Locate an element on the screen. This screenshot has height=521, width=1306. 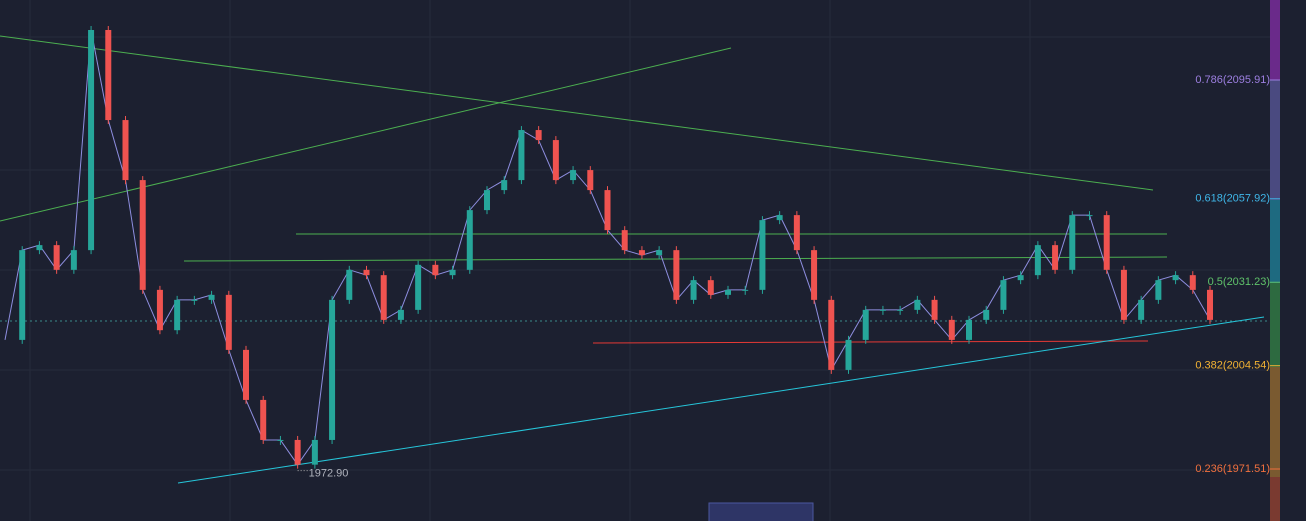
fib-label: 0.618(2057.92) is located at coordinates (1232, 199).